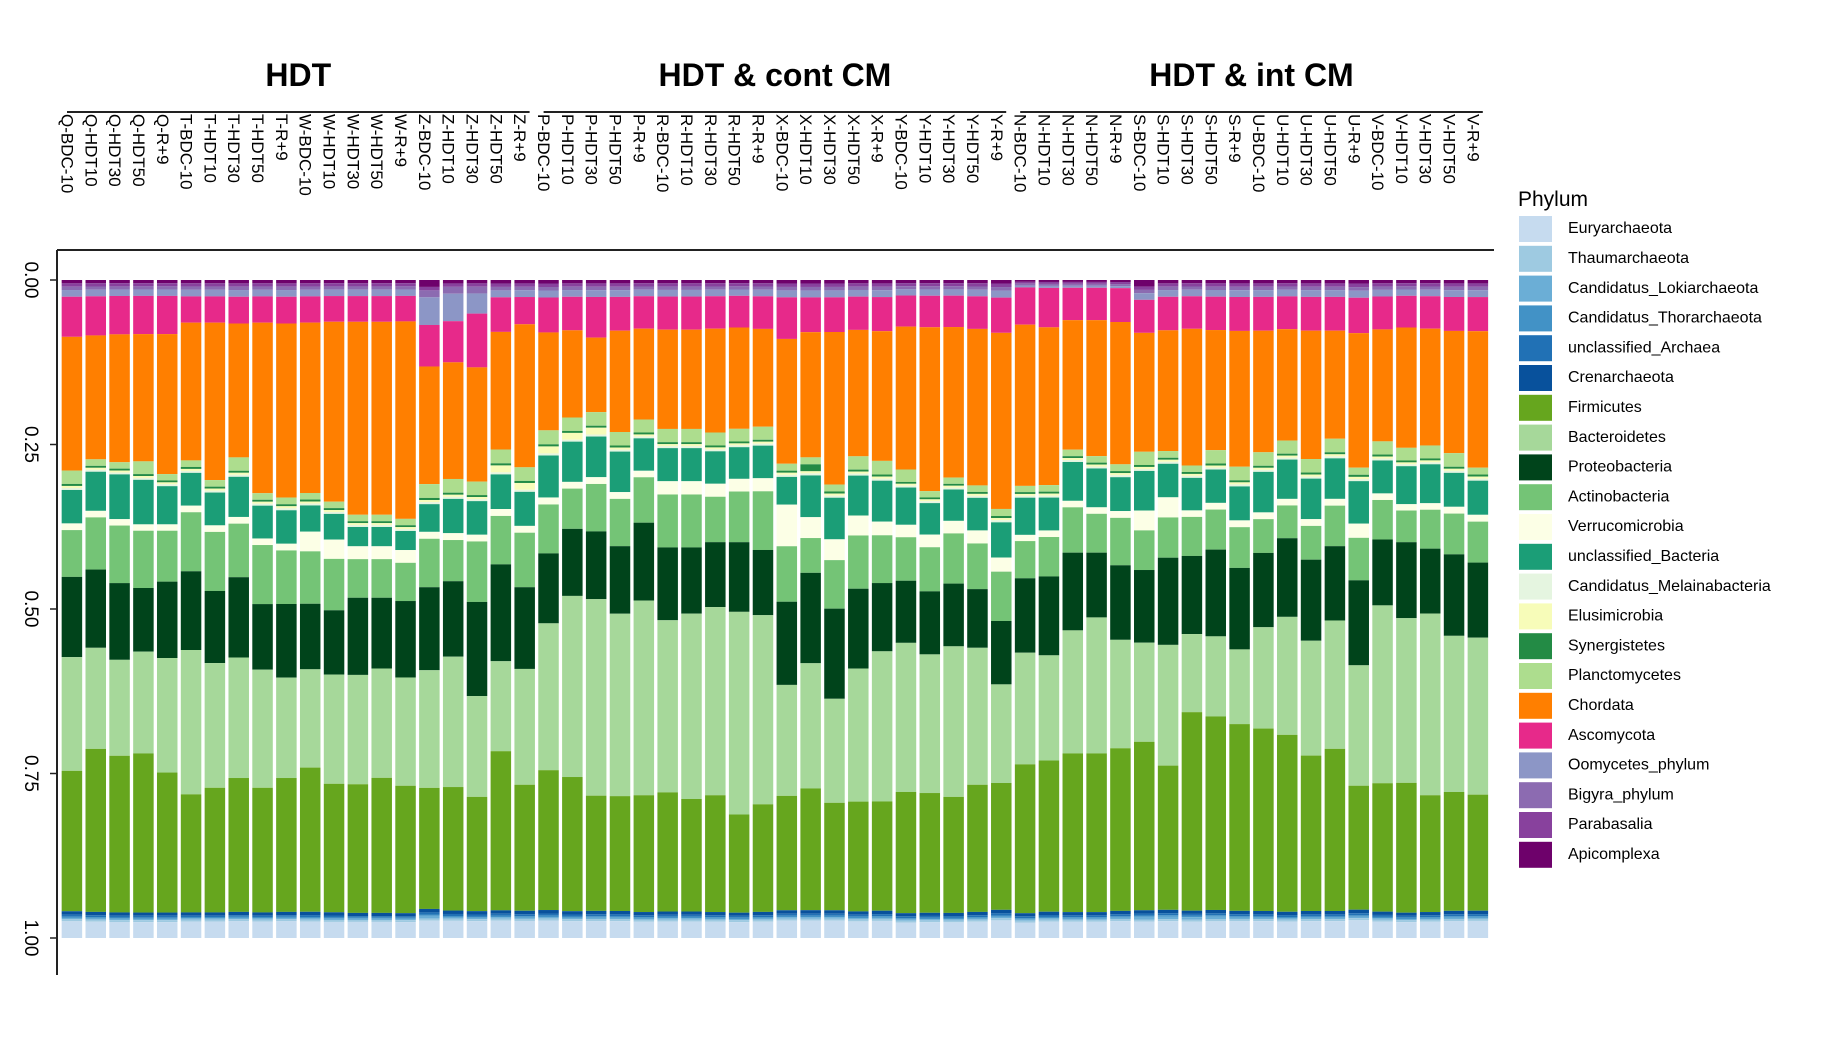 The image size is (1845, 1037). I want to click on bar-segment-Candidatus_Thorarchaeota, so click(405, 918).